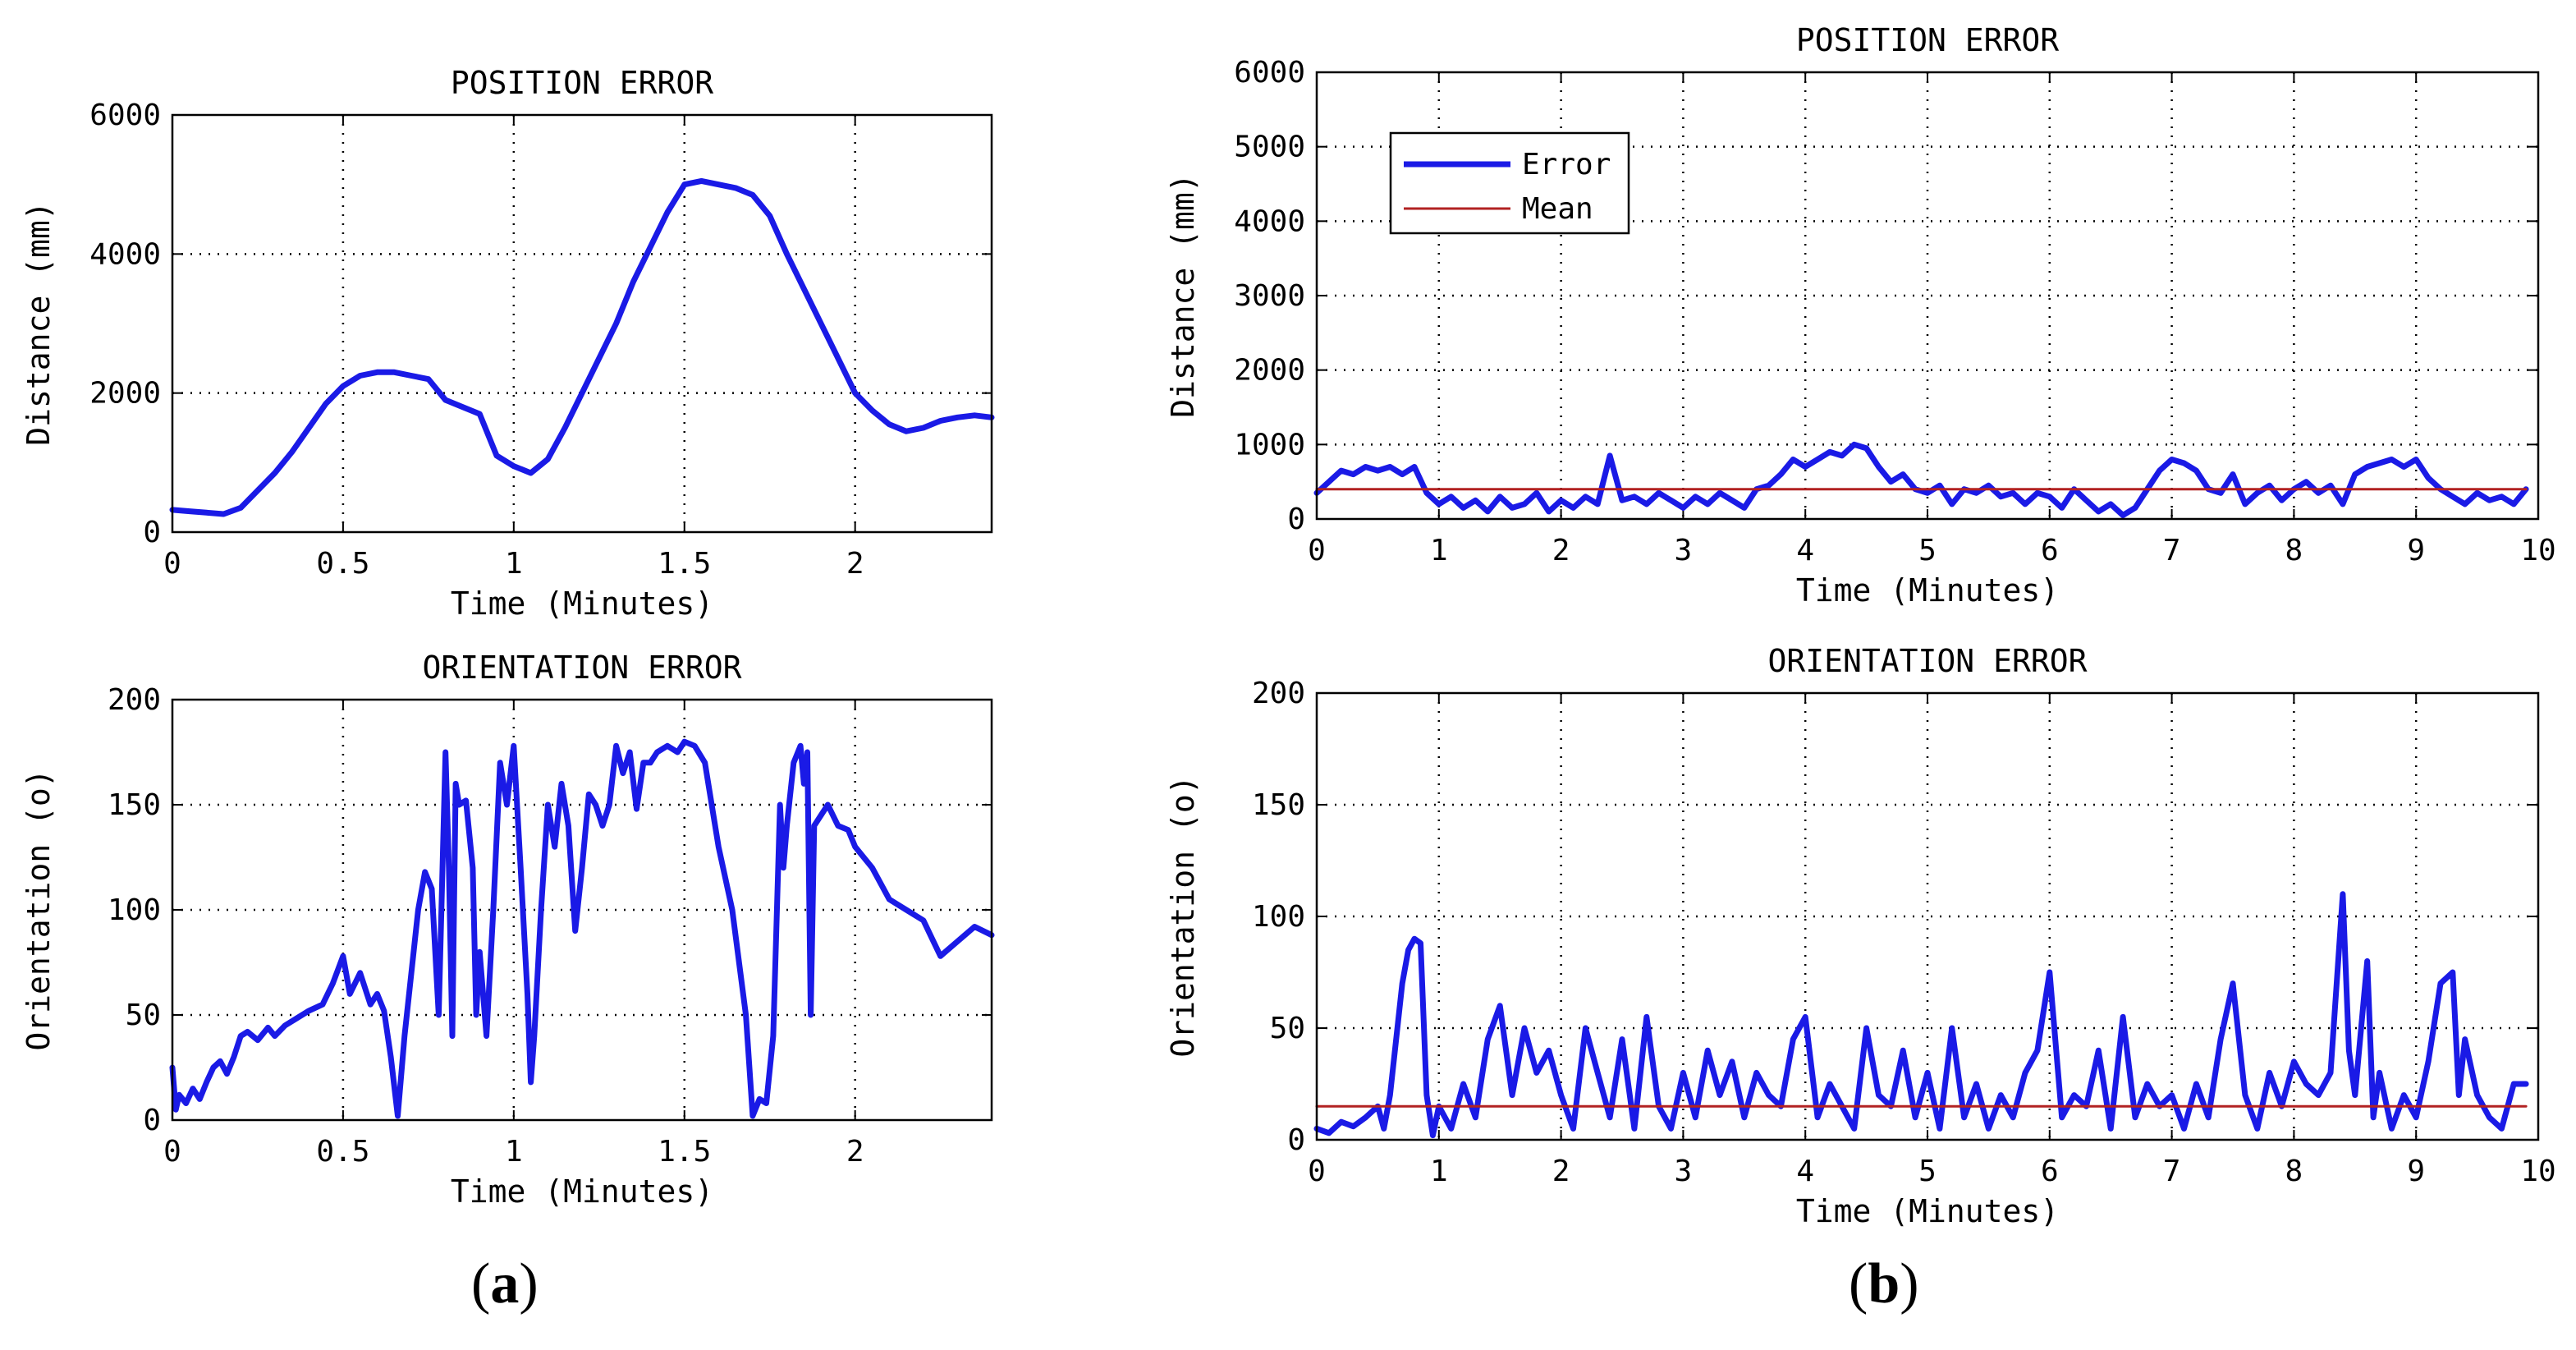 This screenshot has width=2576, height=1350. I want to click on legend-label-error: Error, so click(1566, 165).